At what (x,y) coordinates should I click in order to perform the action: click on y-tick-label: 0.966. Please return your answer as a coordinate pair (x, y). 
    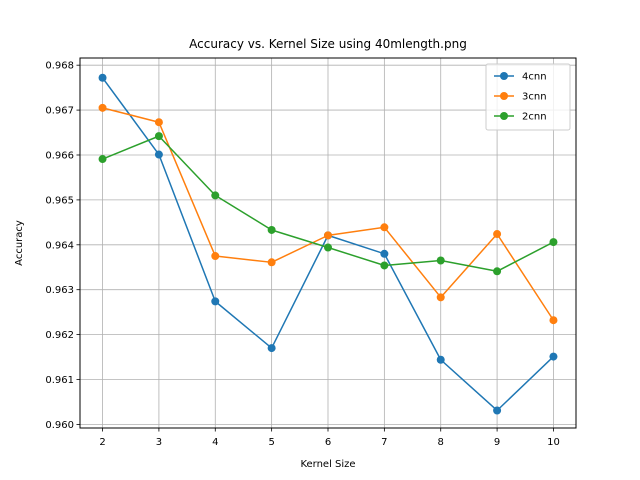
    Looking at the image, I should click on (59, 155).